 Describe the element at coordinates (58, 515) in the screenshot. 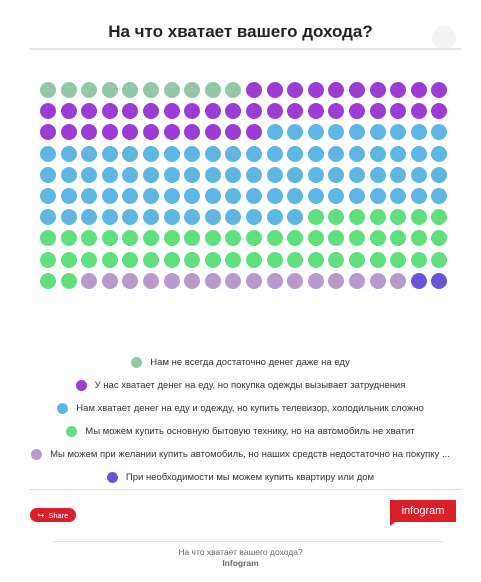

I see `share-label: Share` at that location.